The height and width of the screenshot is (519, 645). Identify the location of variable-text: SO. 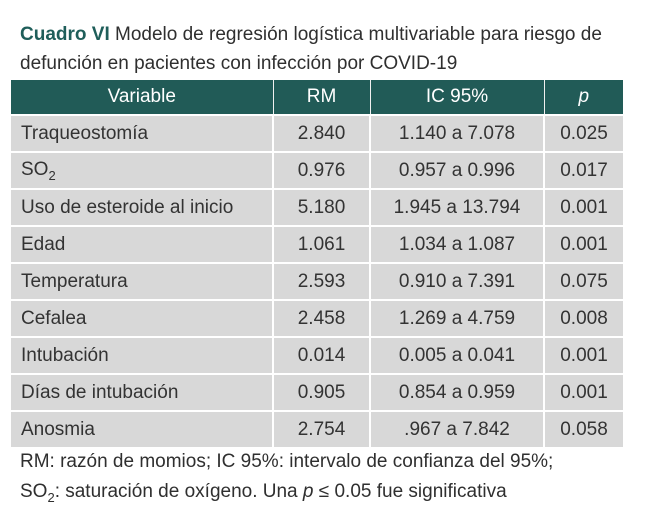
(35, 169).